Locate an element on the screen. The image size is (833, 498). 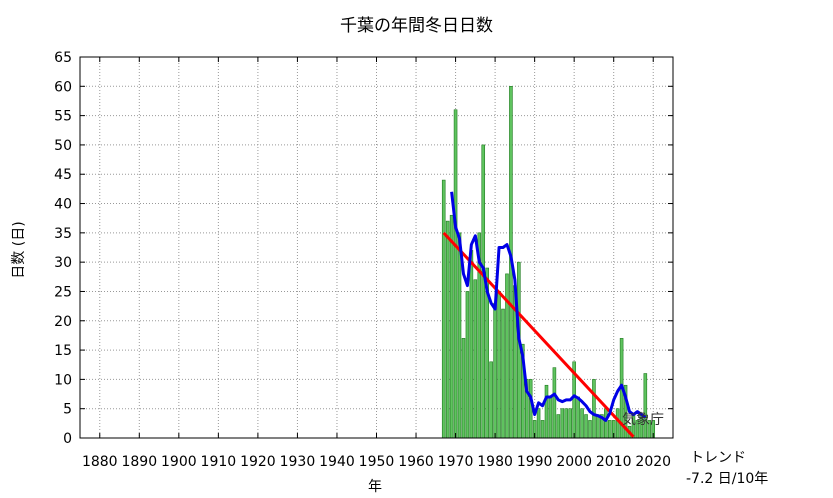
source-label: 気象庁 is located at coordinates (643, 420).